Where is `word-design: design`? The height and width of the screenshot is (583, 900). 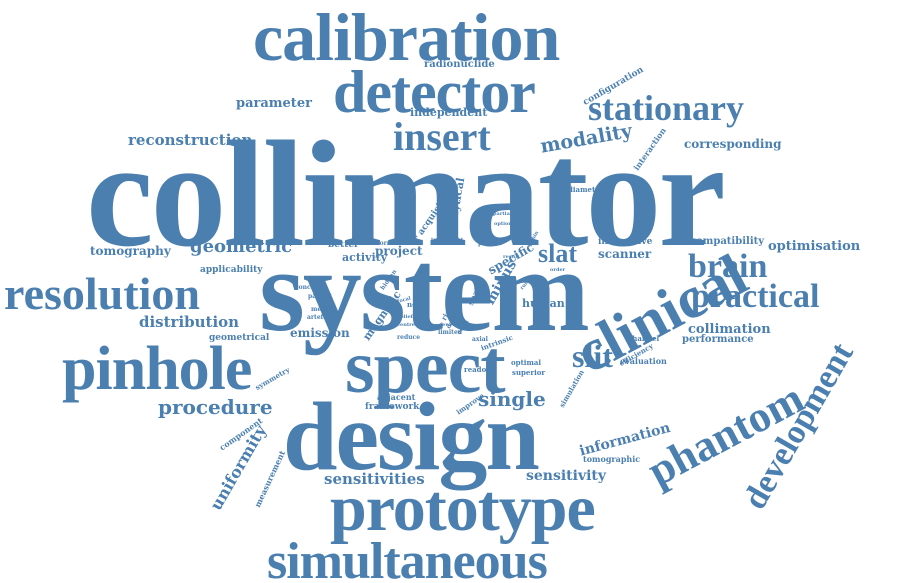 word-design: design is located at coordinates (411, 437).